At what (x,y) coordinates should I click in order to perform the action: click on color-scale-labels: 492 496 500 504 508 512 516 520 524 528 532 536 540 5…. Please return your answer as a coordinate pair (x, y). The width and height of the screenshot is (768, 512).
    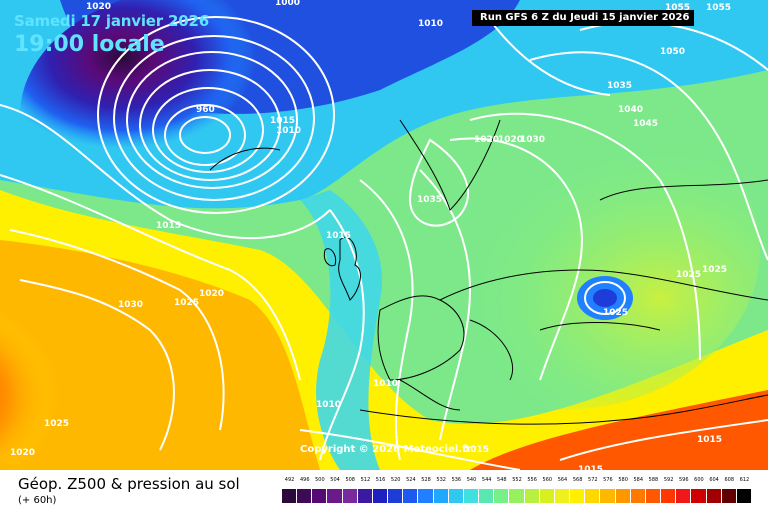
    Looking at the image, I should click on (517, 482).